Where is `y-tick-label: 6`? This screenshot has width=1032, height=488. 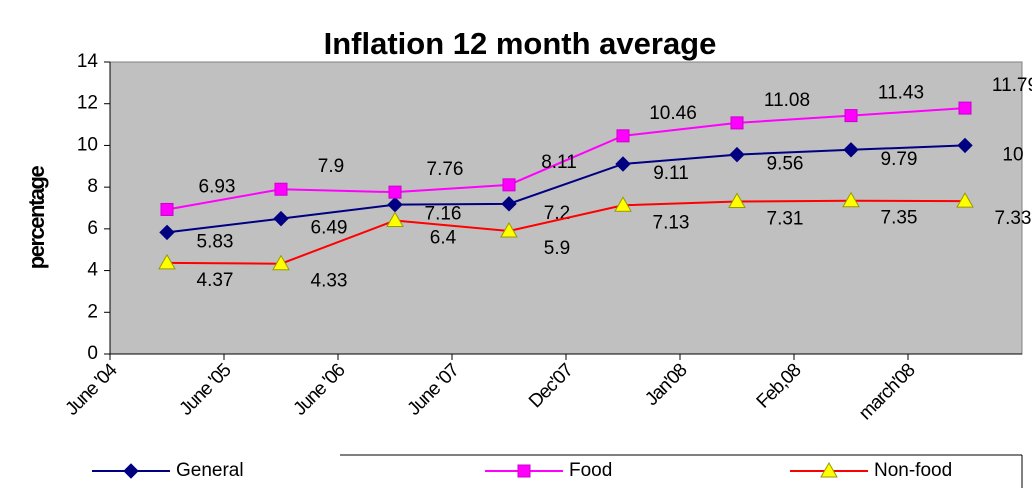 y-tick-label: 6 is located at coordinates (92, 228).